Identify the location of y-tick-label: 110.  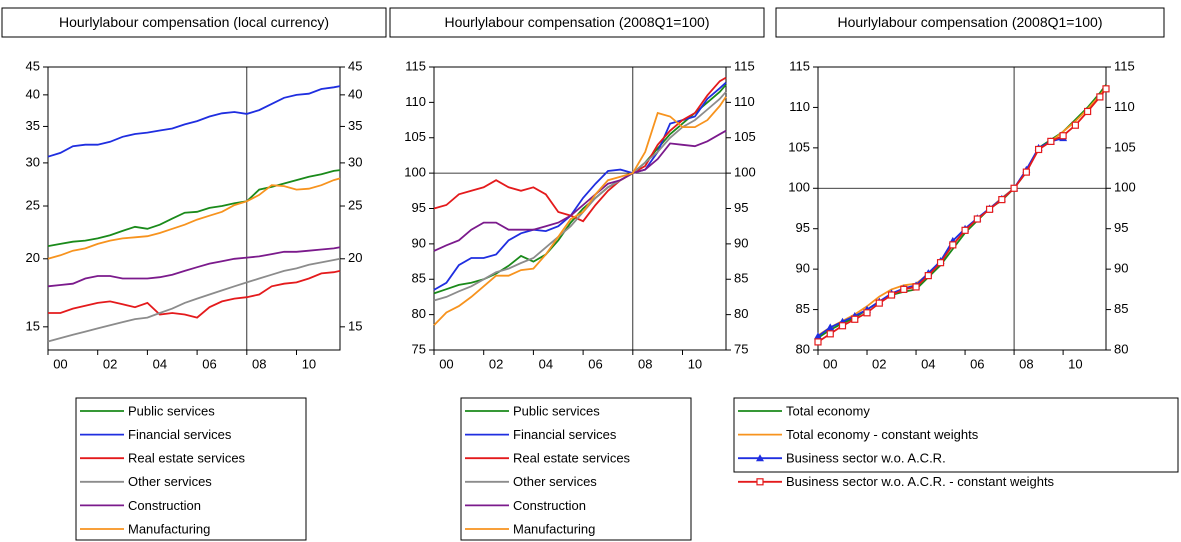
(415, 101).